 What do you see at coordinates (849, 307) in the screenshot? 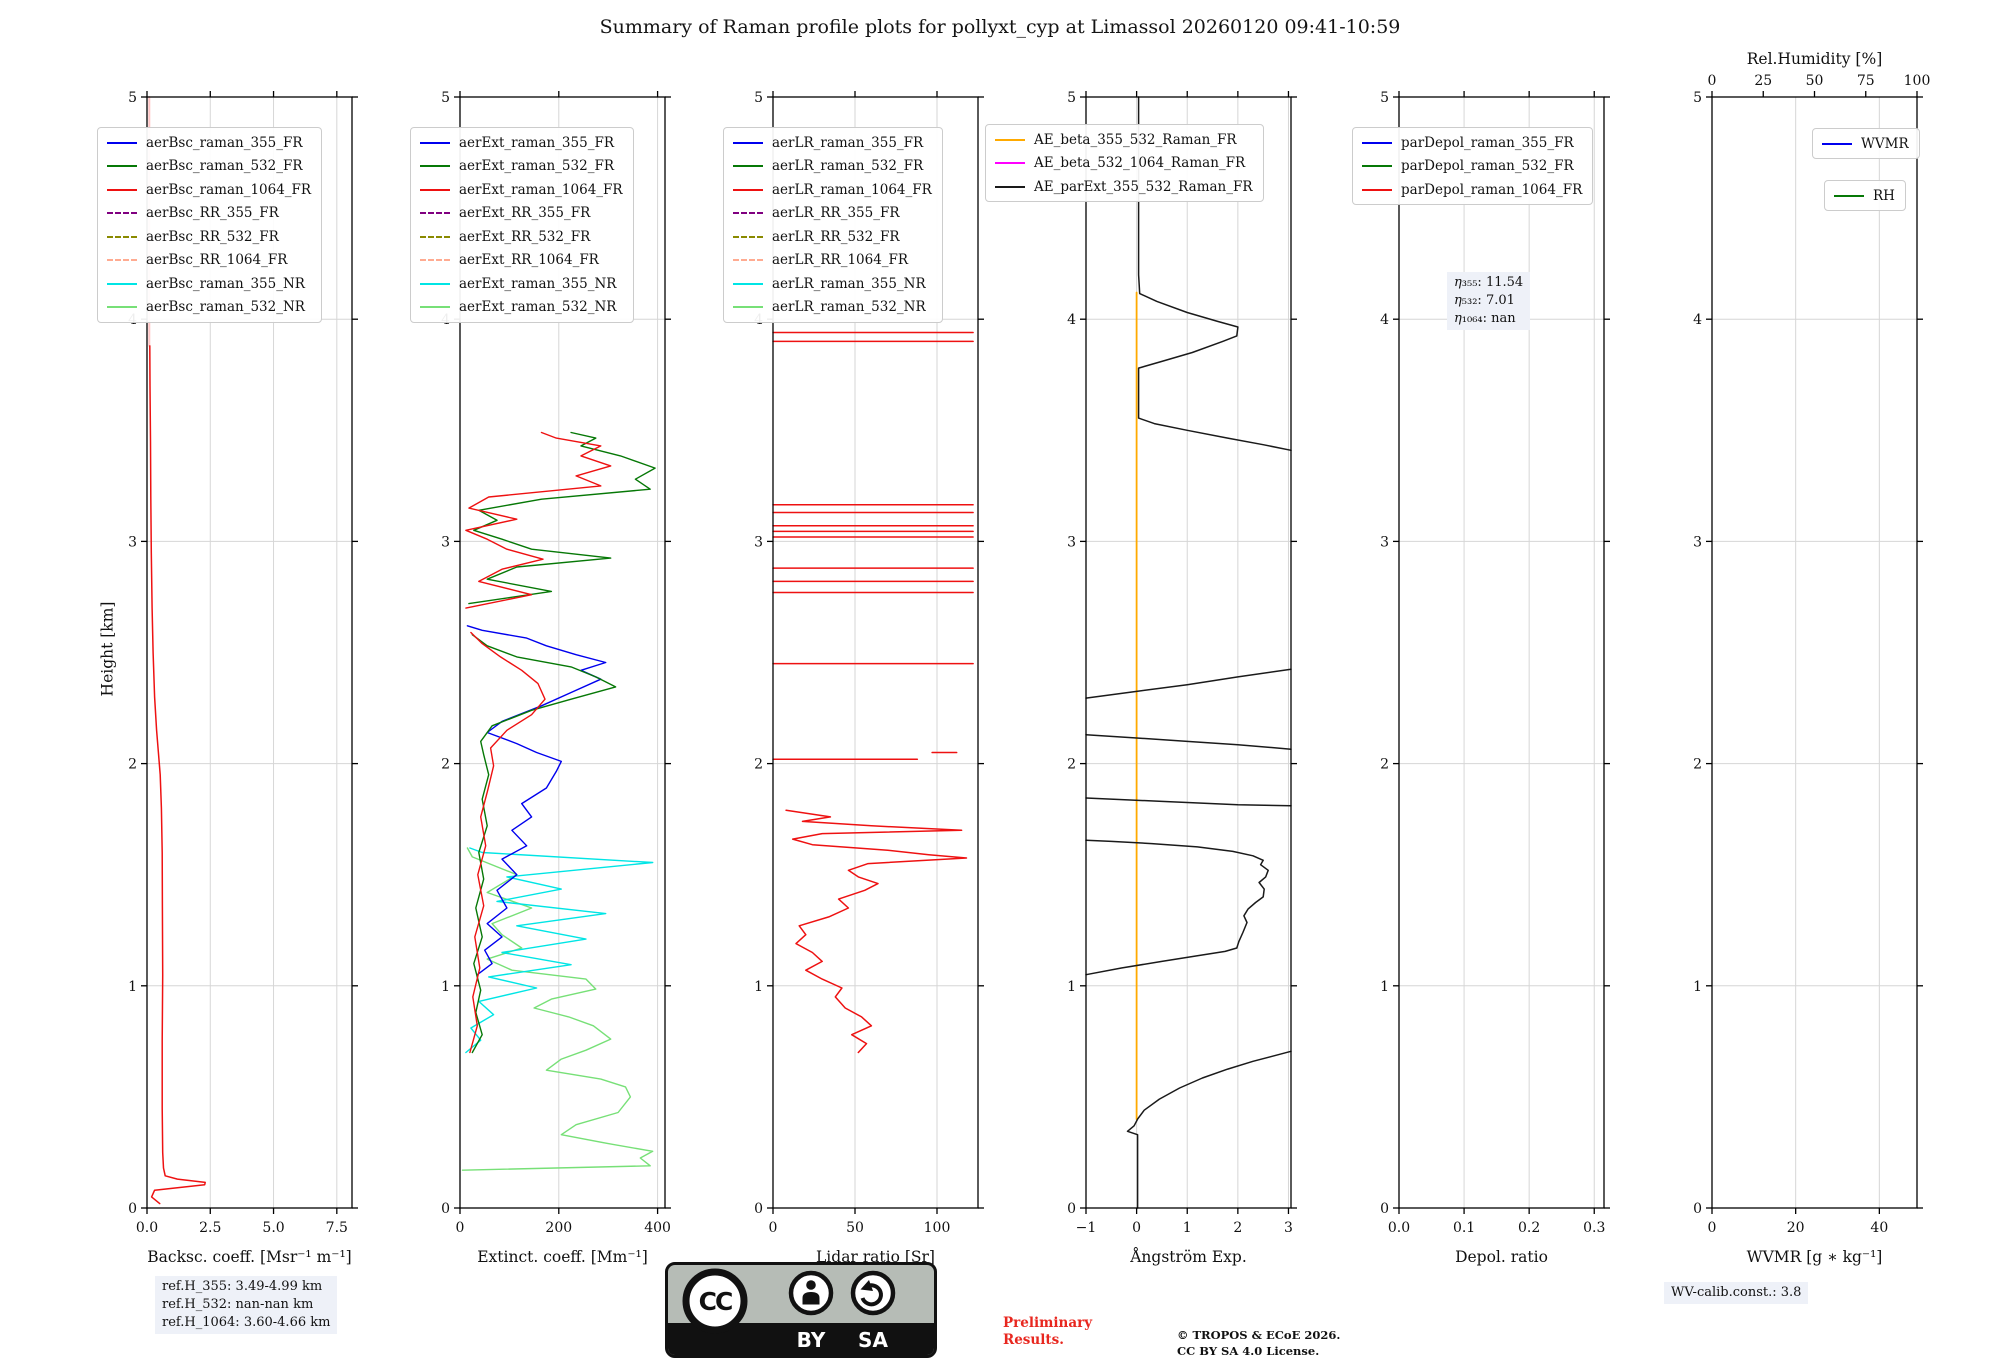
I see `legend-label: aerLR_raman_532_NR` at bounding box center [849, 307].